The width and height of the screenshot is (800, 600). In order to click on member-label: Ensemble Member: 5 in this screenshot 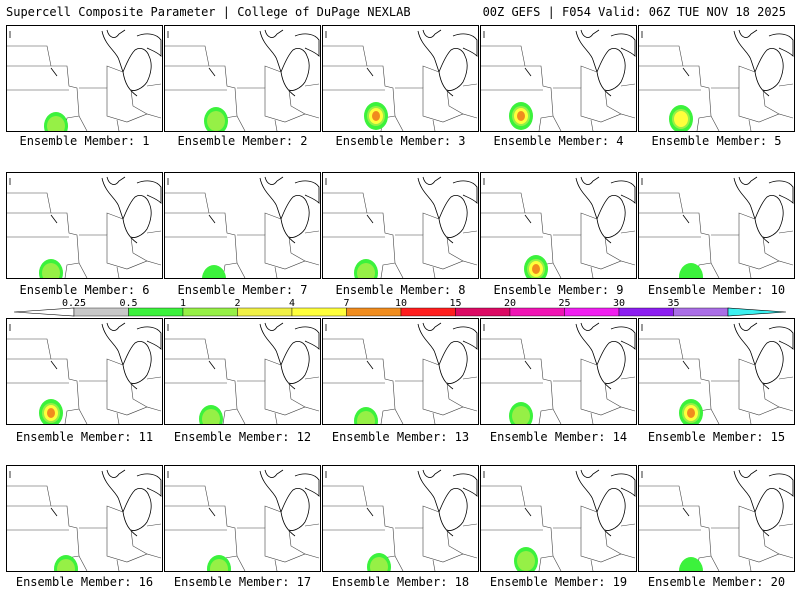, I will do `click(716, 141)`.